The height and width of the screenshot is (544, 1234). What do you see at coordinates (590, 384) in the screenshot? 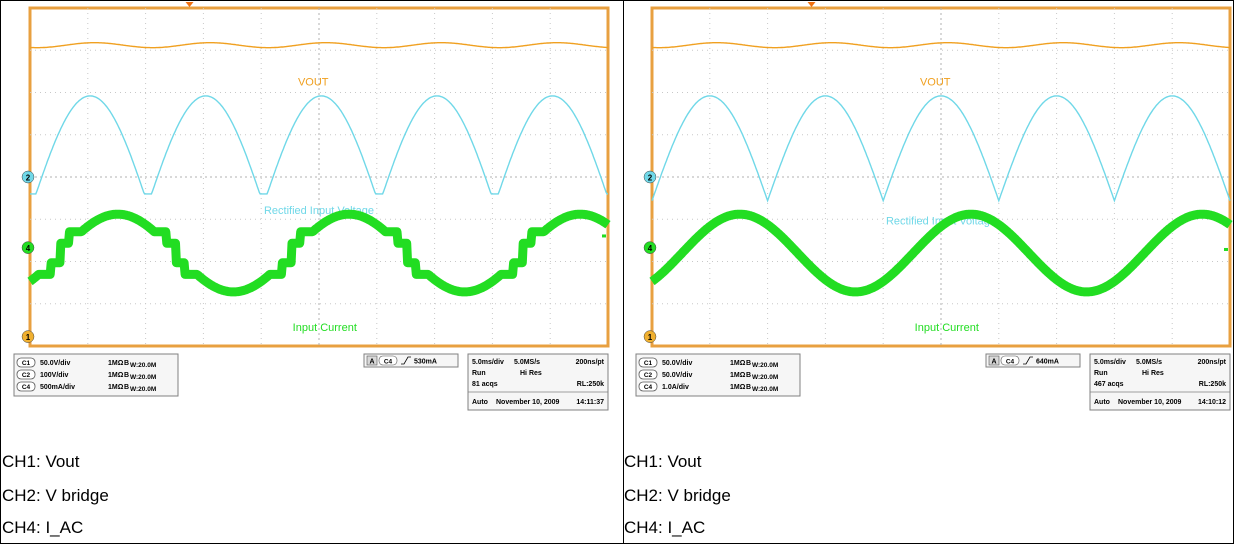
I see `acq-record-length: RL:250k` at bounding box center [590, 384].